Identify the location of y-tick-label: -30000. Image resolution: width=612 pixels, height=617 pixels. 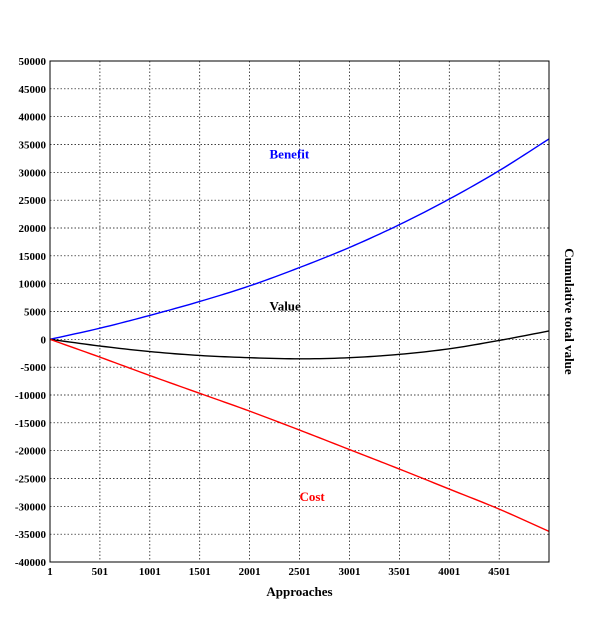
(31, 507).